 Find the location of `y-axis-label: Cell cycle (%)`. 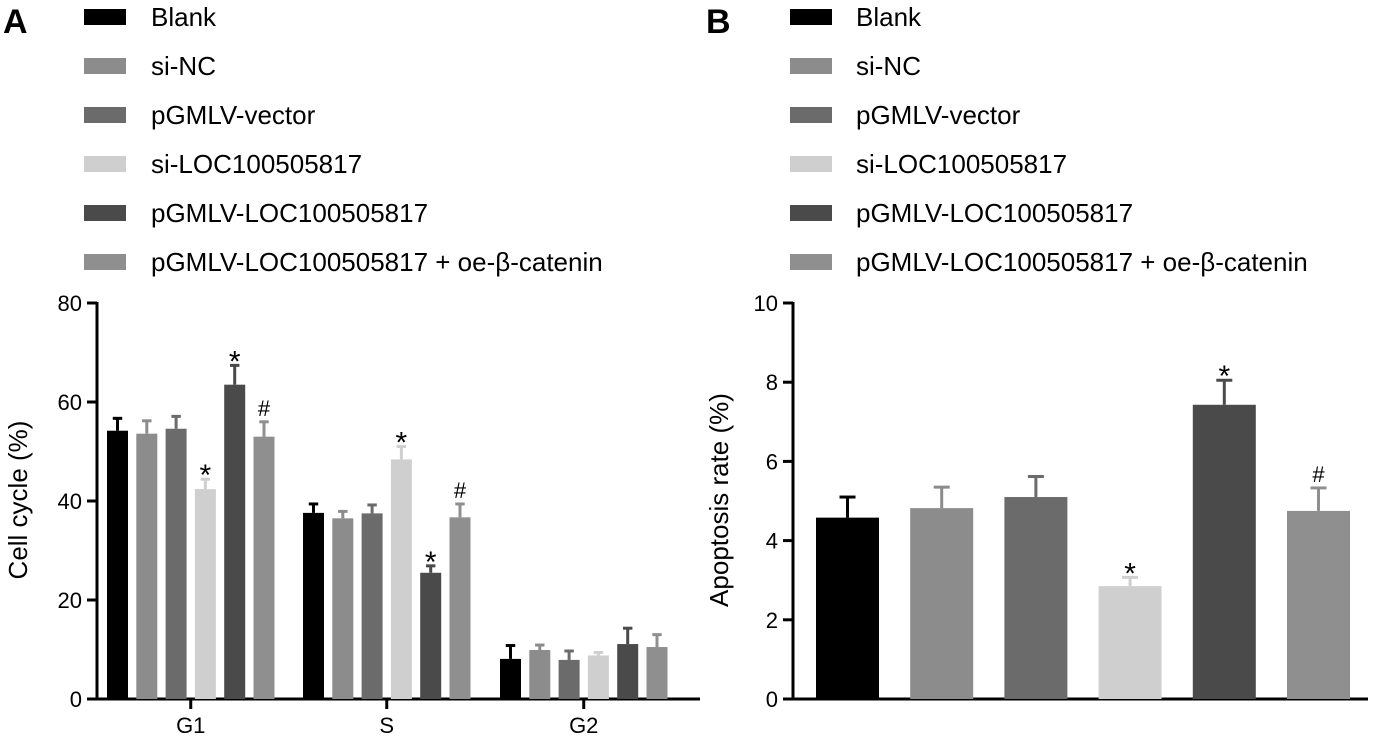

y-axis-label: Cell cycle (%) is located at coordinates (18, 500).